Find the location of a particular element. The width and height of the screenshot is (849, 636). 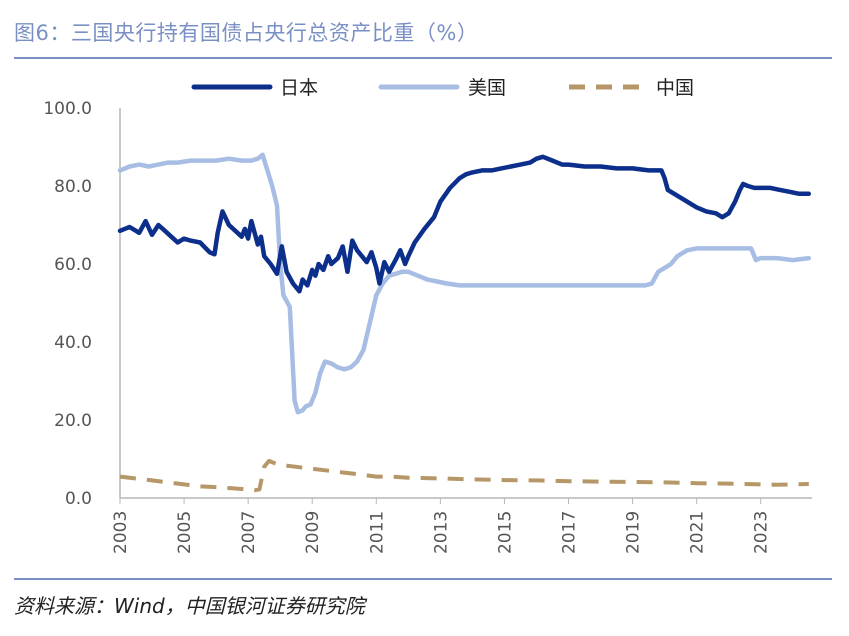

x-tick-label: 2003 is located at coordinates (121, 532).